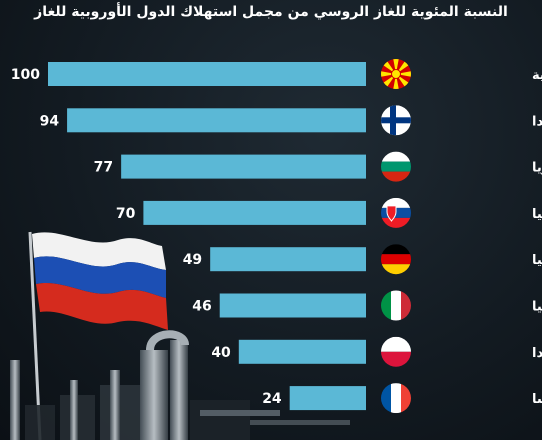 This screenshot has width=542, height=440. Describe the element at coordinates (396, 120) in the screenshot. I see `finland-flag-icon` at that location.